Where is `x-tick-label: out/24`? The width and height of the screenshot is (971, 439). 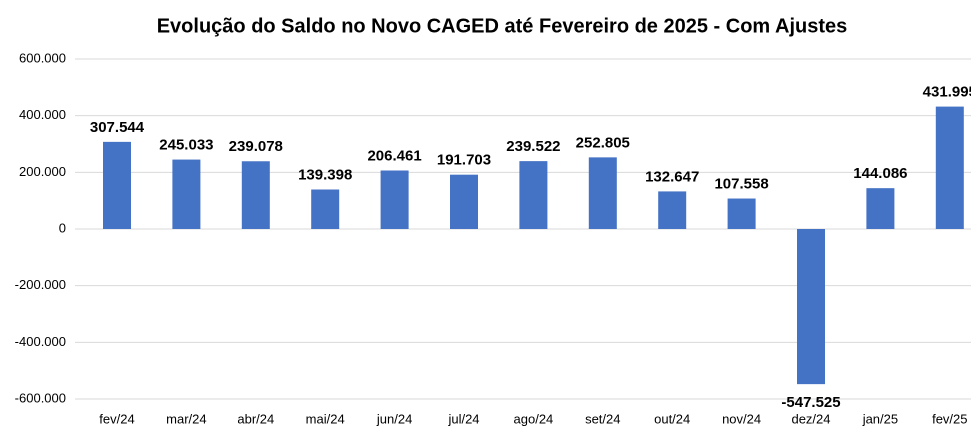 x-tick-label: out/24 is located at coordinates (672, 418).